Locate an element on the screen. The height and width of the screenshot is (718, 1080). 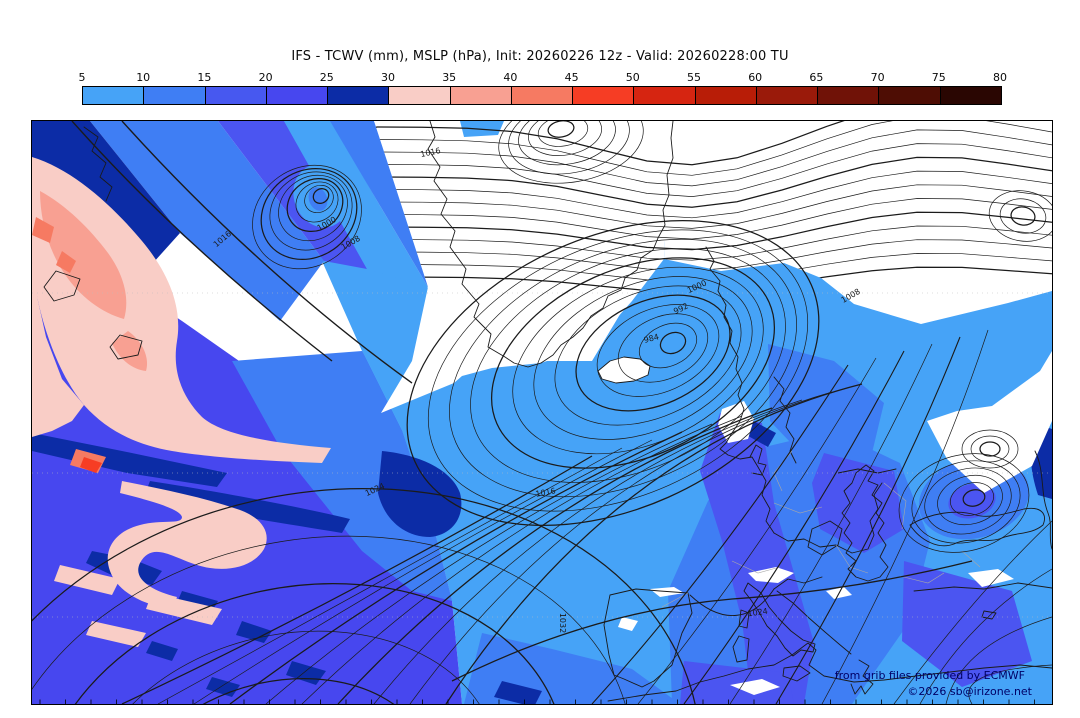
colorbar-tick-label: 40 is located at coordinates (510, 77).